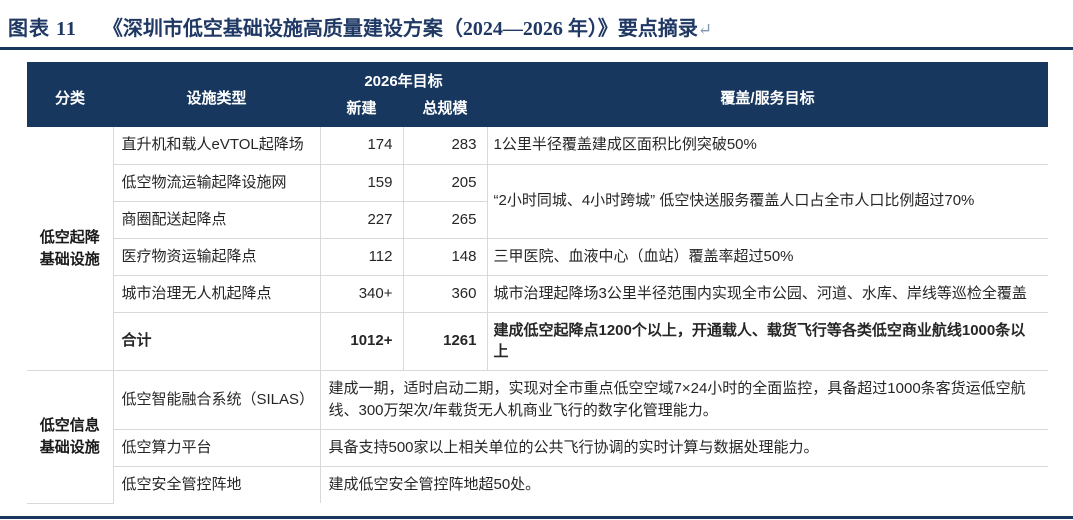  What do you see at coordinates (217, 293) in the screenshot?
I see `facility-cell: 城市治理无人机起降点` at bounding box center [217, 293].